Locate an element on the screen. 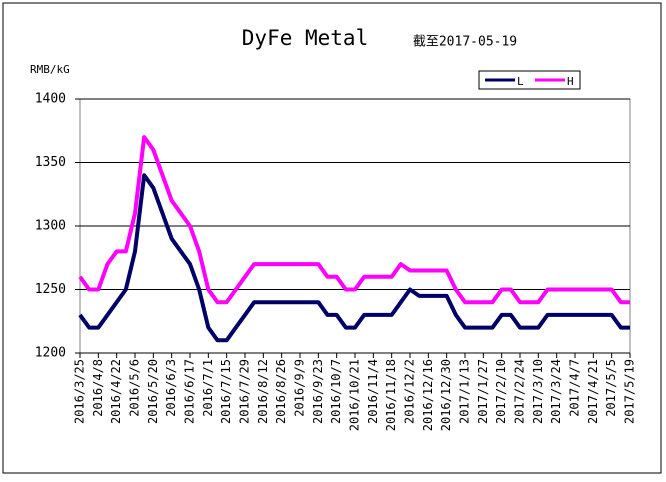  x-tick-label: 2016/12/16 is located at coordinates (428, 395).